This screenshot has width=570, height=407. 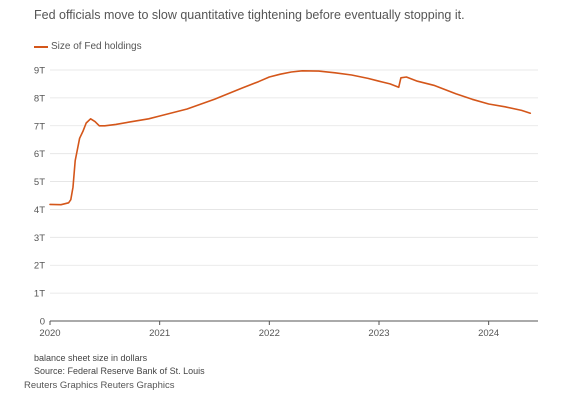 What do you see at coordinates (39, 266) in the screenshot?
I see `y-tick-label: 2T` at bounding box center [39, 266].